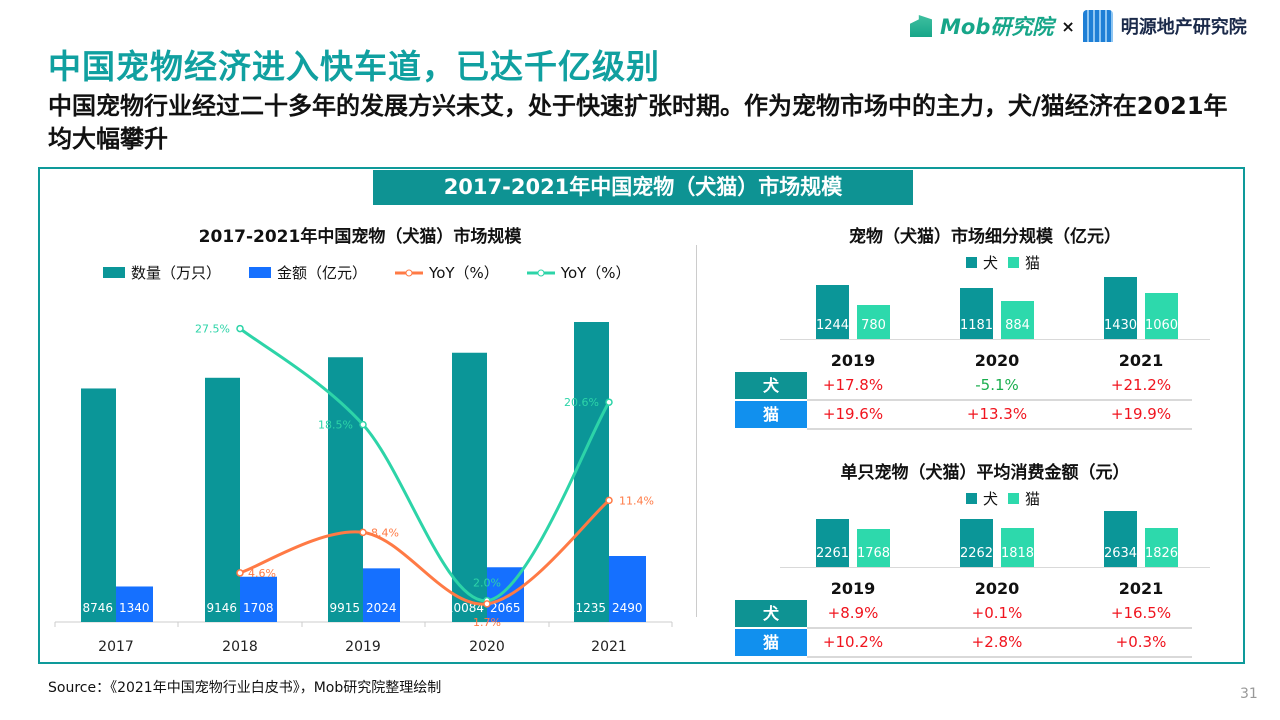  Describe the element at coordinates (487, 583) in the screenshot. I see `line-label: 2.0%` at that location.